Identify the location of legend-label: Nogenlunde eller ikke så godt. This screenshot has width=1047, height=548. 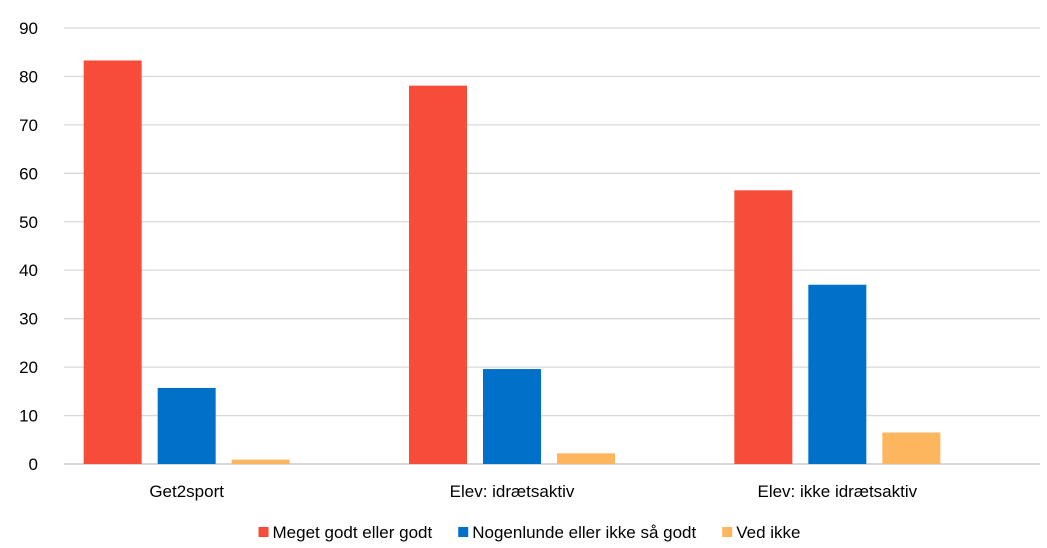
(584, 532).